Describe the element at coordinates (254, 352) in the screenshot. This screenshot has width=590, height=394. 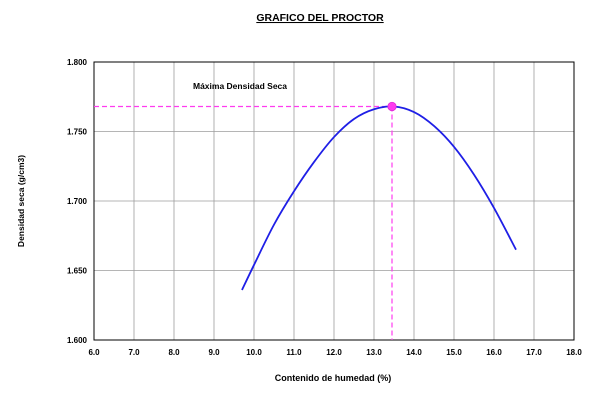
I see `x-tick-label: 10.0` at that location.